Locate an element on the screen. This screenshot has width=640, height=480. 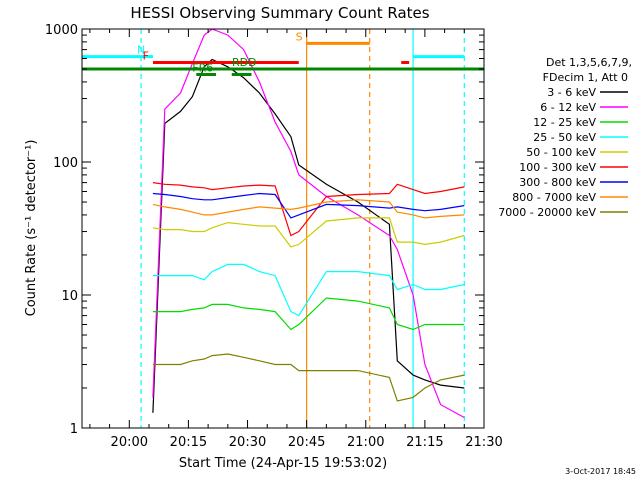
legend-entry-label-4: 50 - 100 keV is located at coordinates (561, 152).